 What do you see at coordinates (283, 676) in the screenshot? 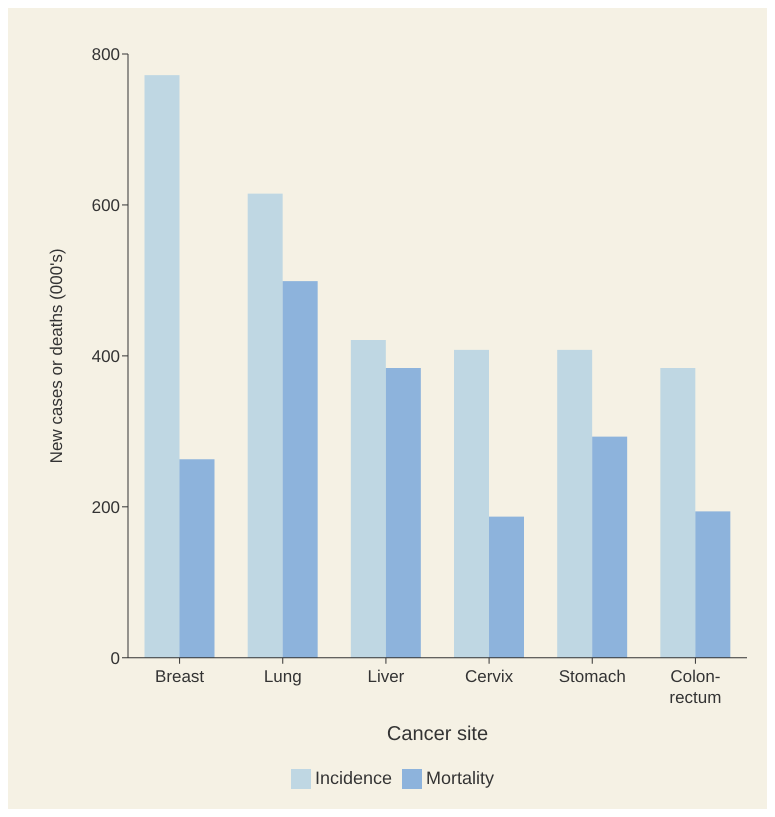
I see `x-tick-label: Lung` at bounding box center [283, 676].